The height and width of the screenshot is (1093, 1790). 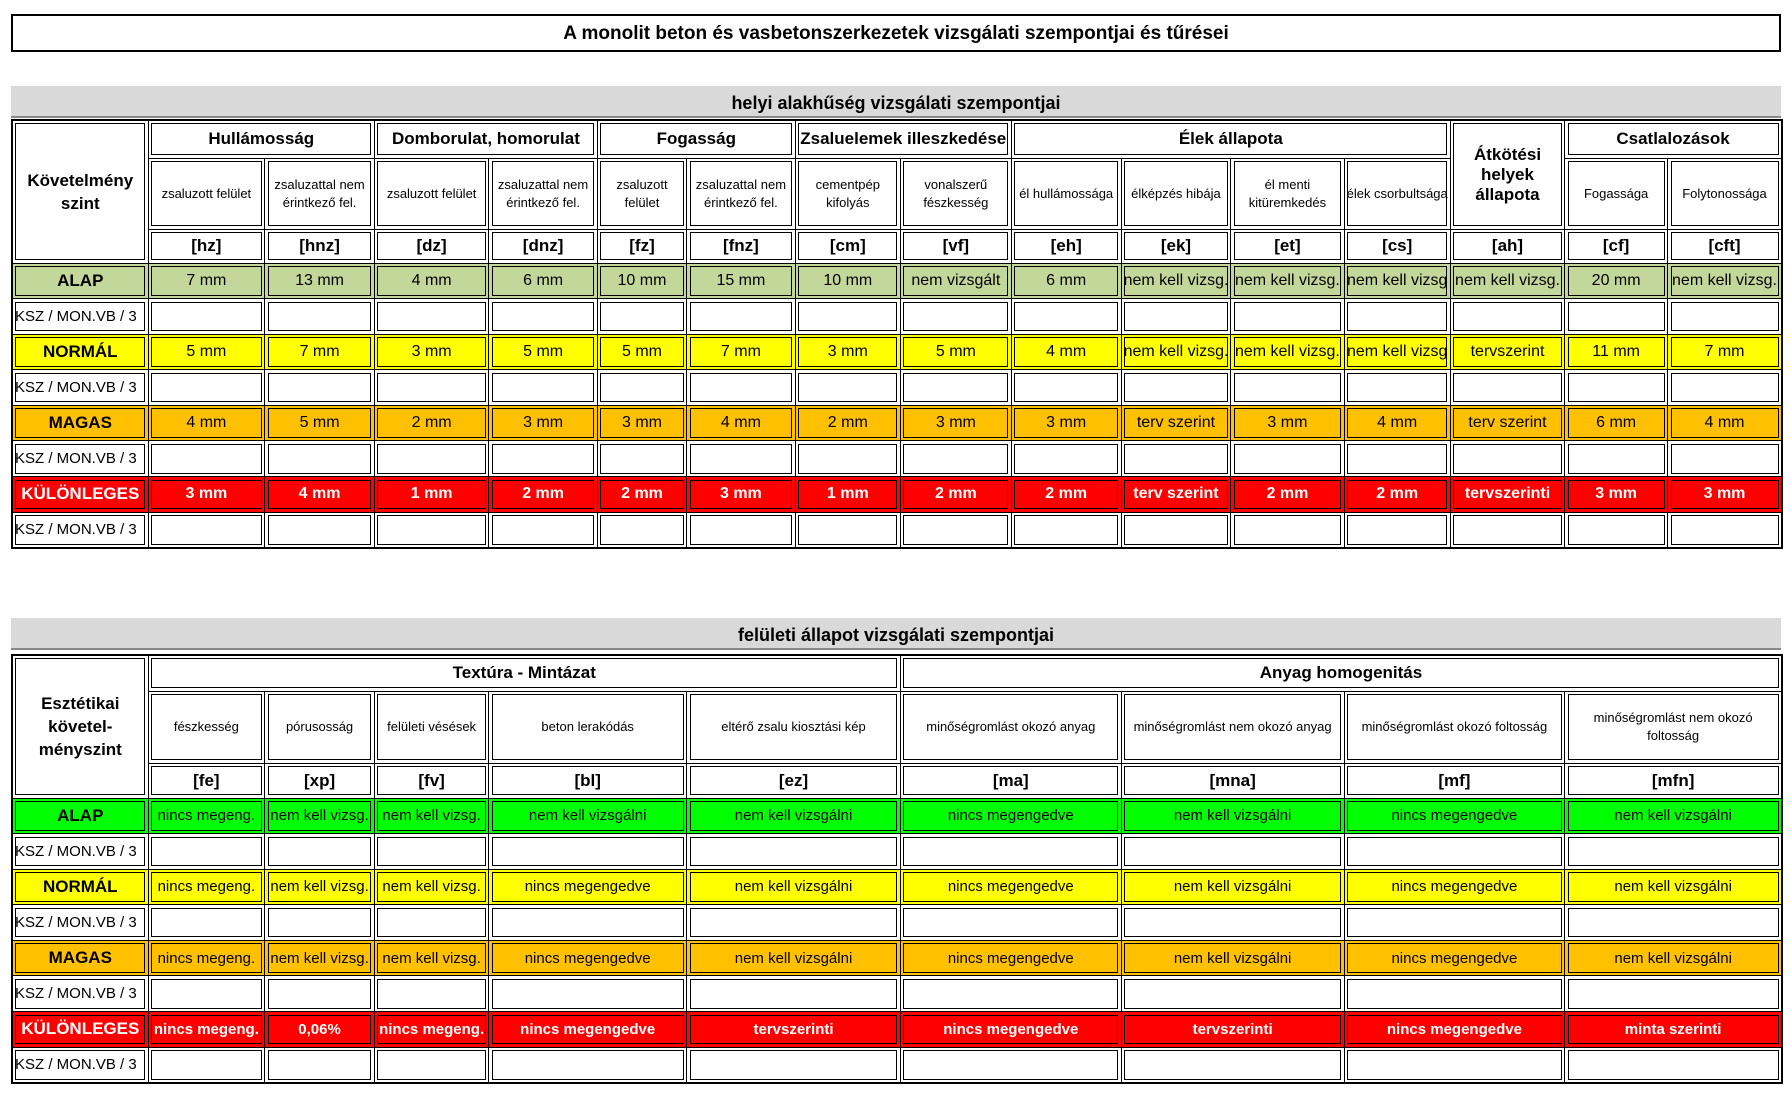 What do you see at coordinates (1230, 139) in the screenshot?
I see `group-header: Élek állapota` at bounding box center [1230, 139].